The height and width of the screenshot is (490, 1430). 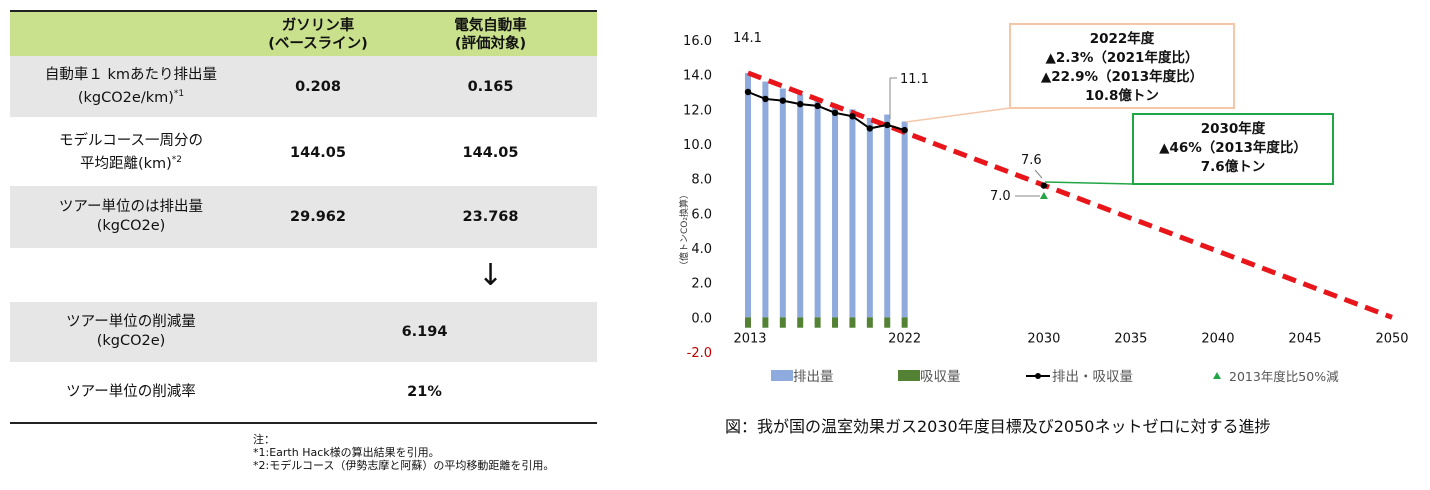 What do you see at coordinates (699, 353) in the screenshot?
I see `y-tick-label: -2.0` at bounding box center [699, 353].